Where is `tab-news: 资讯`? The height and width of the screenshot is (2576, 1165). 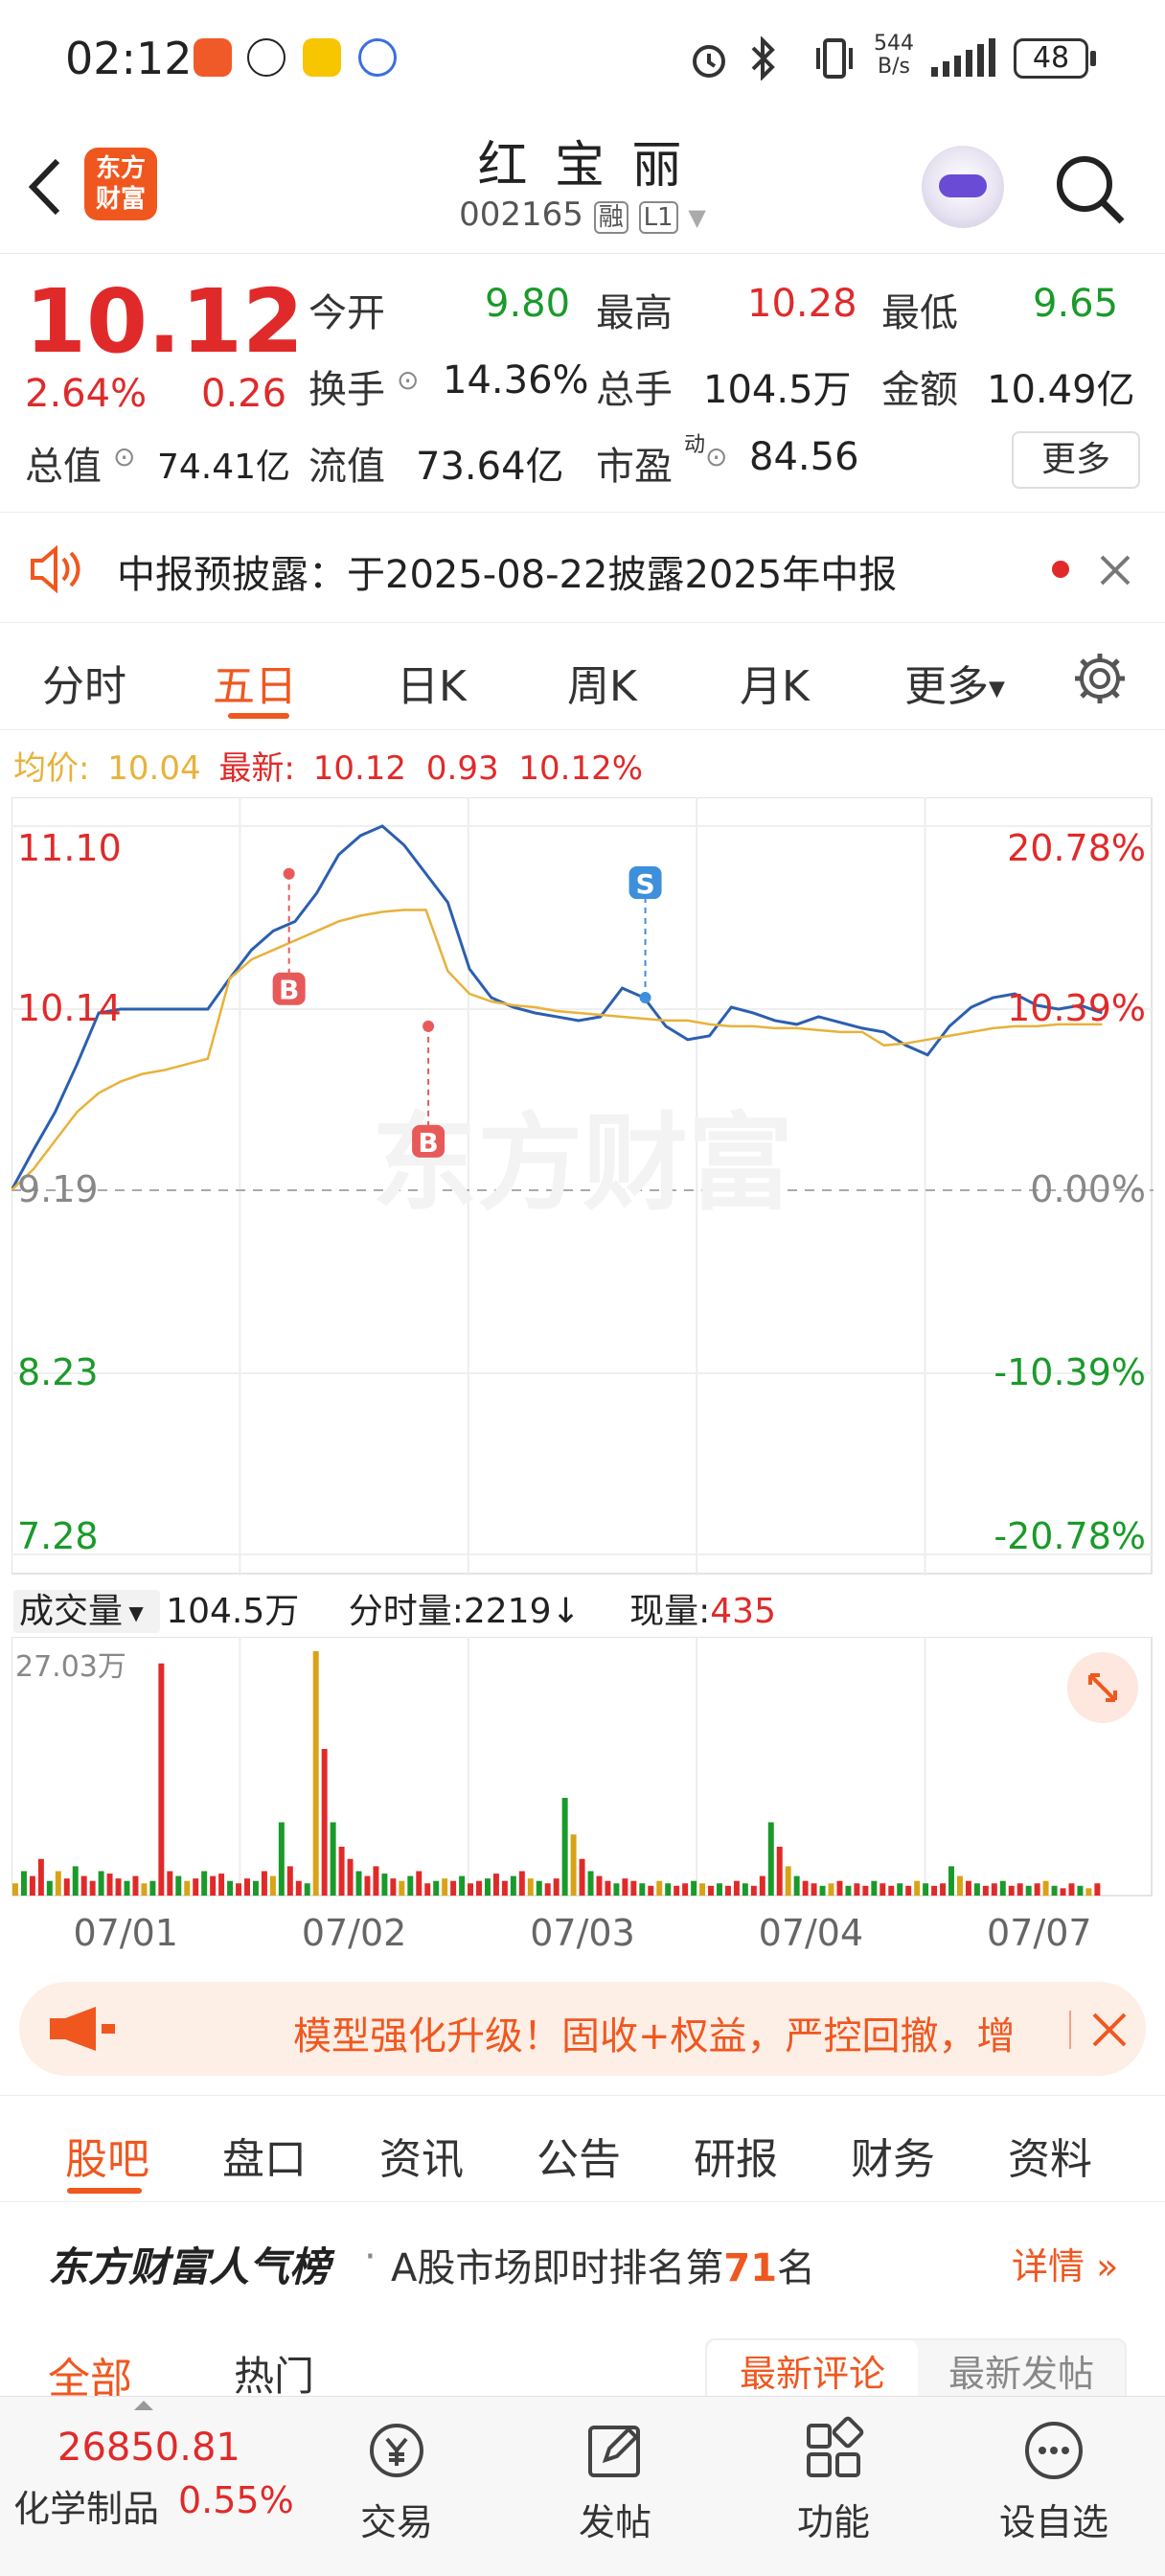 tab-news: 资讯 is located at coordinates (422, 2159).